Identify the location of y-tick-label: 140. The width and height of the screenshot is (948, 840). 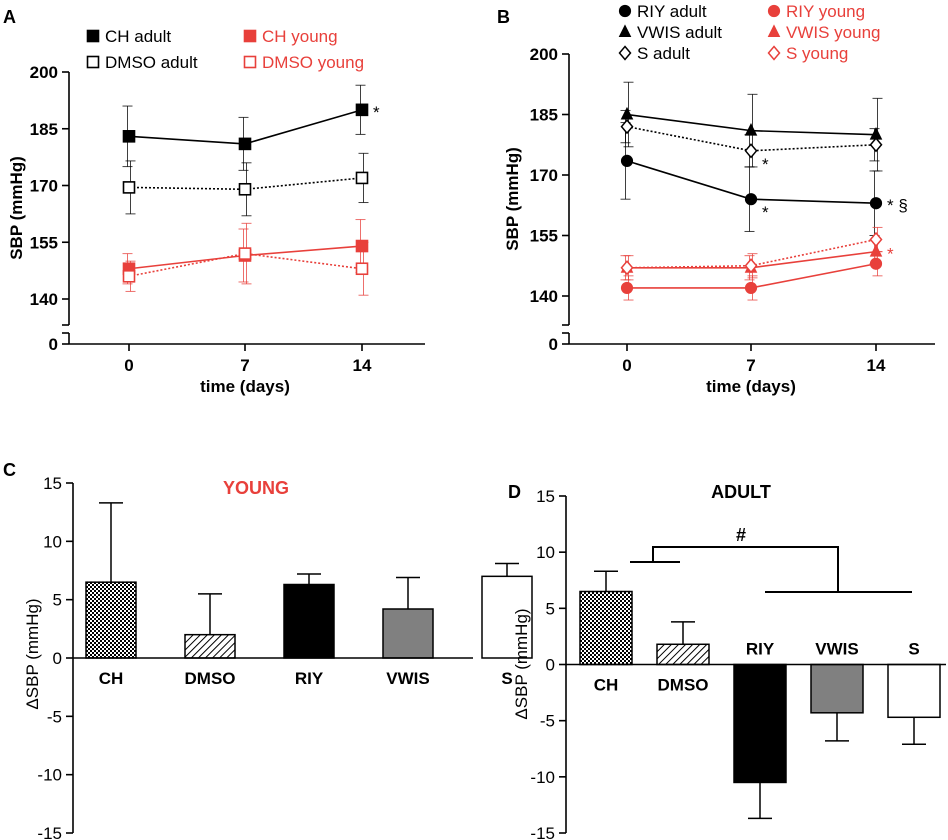
(544, 296).